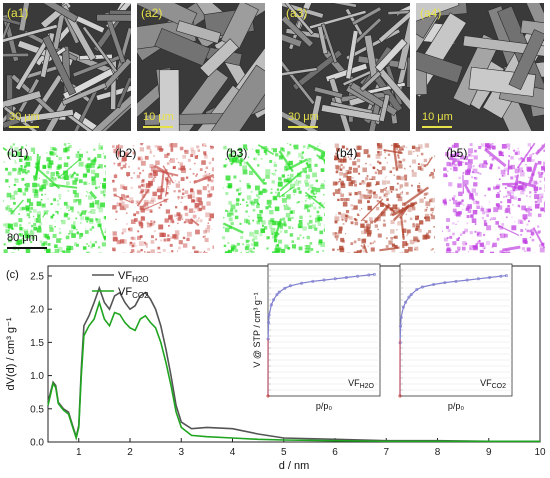 This screenshot has width=550, height=478. What do you see at coordinates (37, 409) in the screenshot?
I see `y-tick-label: 0.5` at bounding box center [37, 409].